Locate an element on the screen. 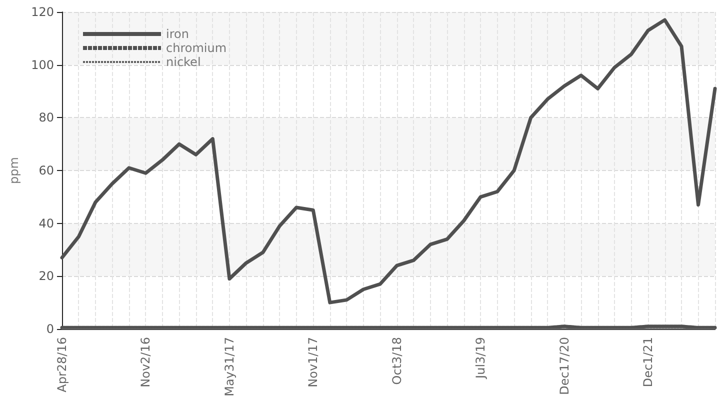 This screenshot has width=727, height=411. y-axis-title: ppm is located at coordinates (14, 170).